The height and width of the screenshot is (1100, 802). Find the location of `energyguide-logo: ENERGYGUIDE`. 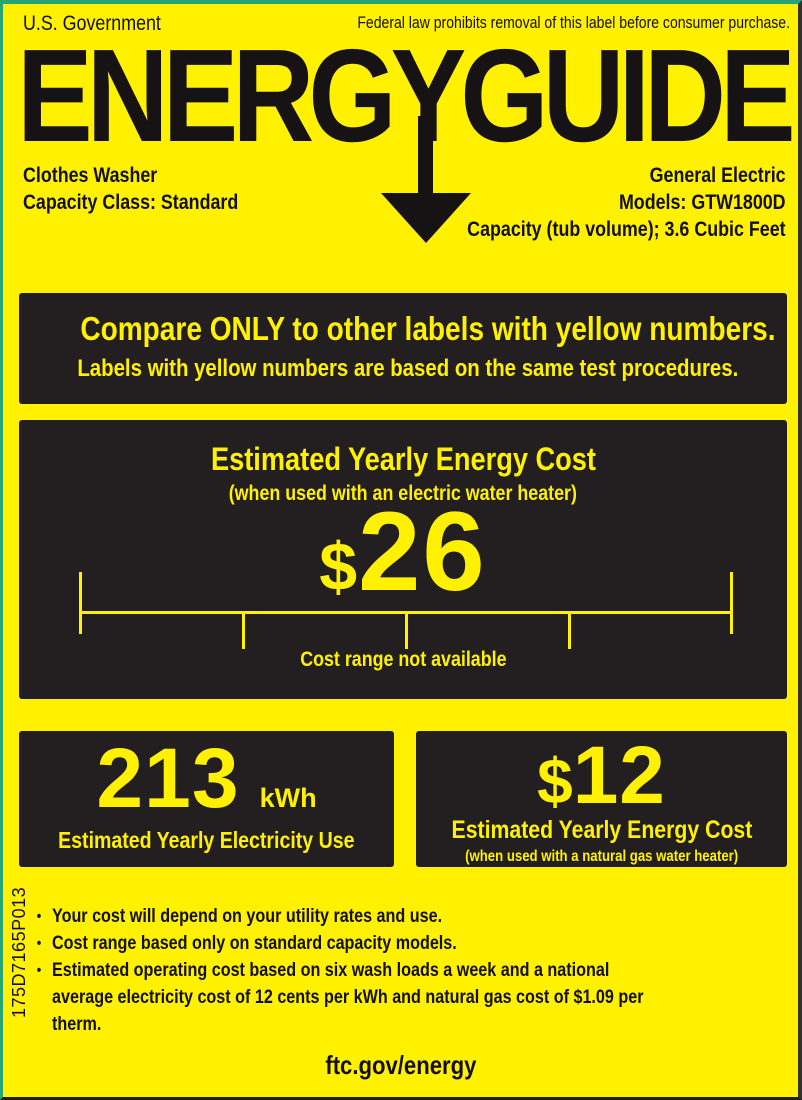

energyguide-logo: ENERGYGUIDE is located at coordinates (407, 96).